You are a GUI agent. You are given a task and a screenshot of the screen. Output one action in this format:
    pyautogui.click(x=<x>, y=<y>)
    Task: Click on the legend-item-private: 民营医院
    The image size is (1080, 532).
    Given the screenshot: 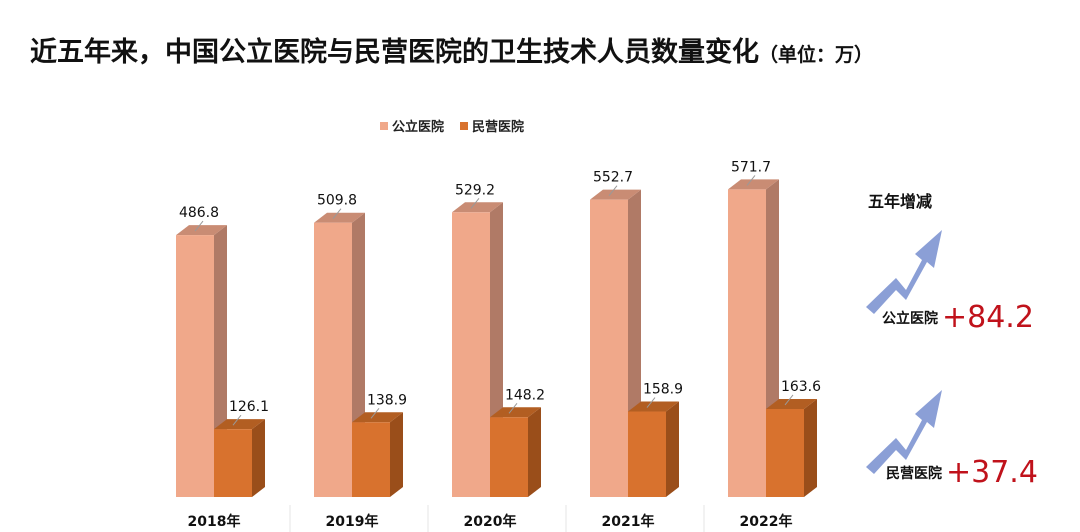 What is the action you would take?
    pyautogui.click(x=492, y=125)
    